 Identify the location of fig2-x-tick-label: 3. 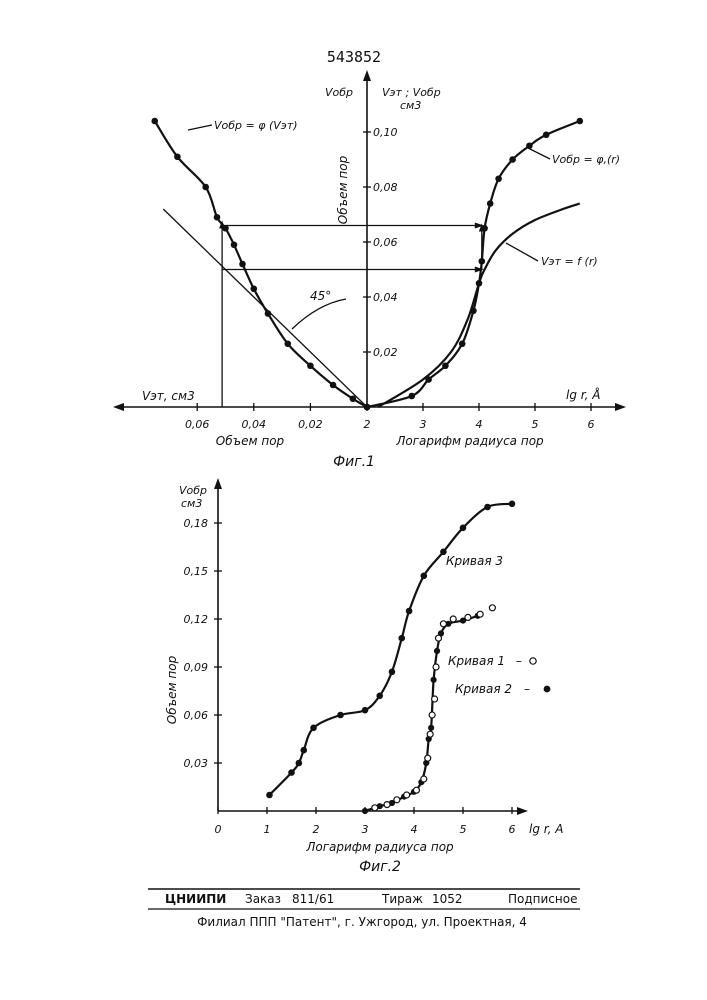
(365, 829).